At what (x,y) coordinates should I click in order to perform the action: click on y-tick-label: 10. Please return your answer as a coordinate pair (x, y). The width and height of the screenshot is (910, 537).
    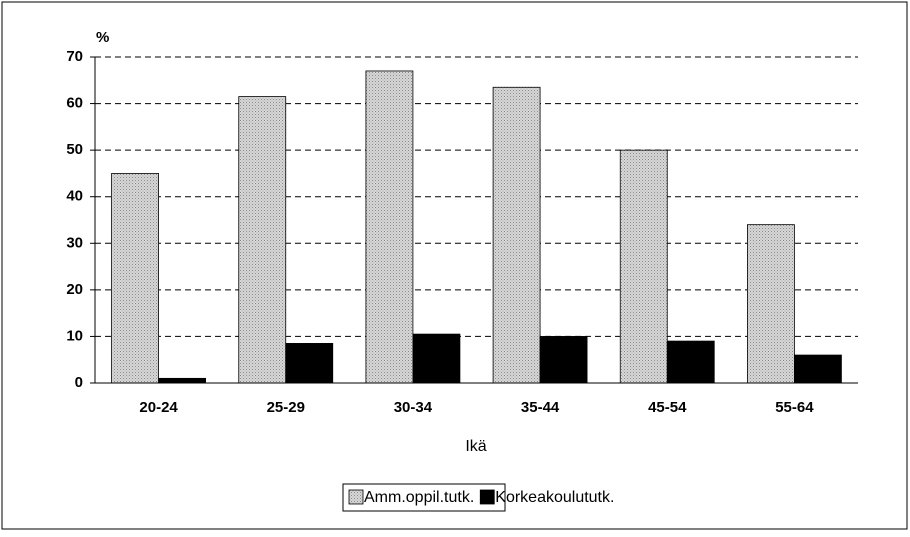
    Looking at the image, I should click on (74, 335).